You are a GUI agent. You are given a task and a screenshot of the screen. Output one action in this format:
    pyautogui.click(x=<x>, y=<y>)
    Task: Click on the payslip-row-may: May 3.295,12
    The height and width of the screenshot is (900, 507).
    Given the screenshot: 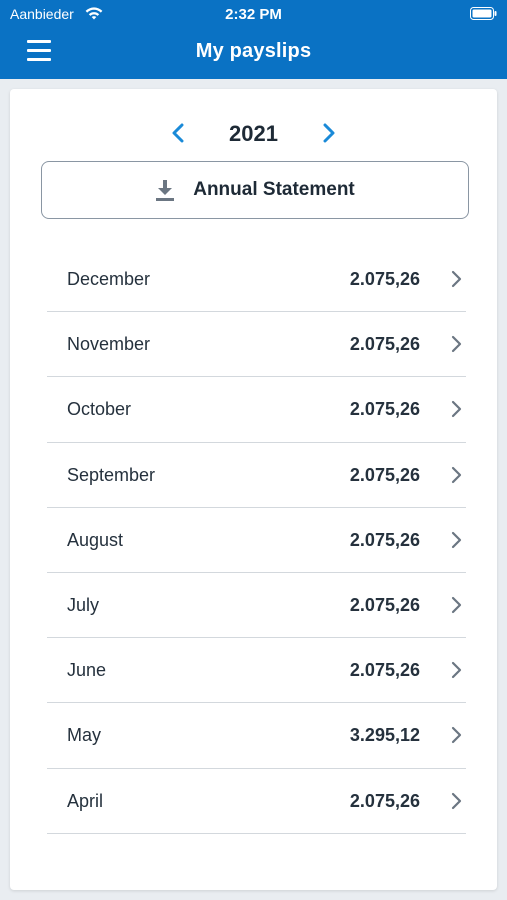 What is the action you would take?
    pyautogui.click(x=256, y=736)
    